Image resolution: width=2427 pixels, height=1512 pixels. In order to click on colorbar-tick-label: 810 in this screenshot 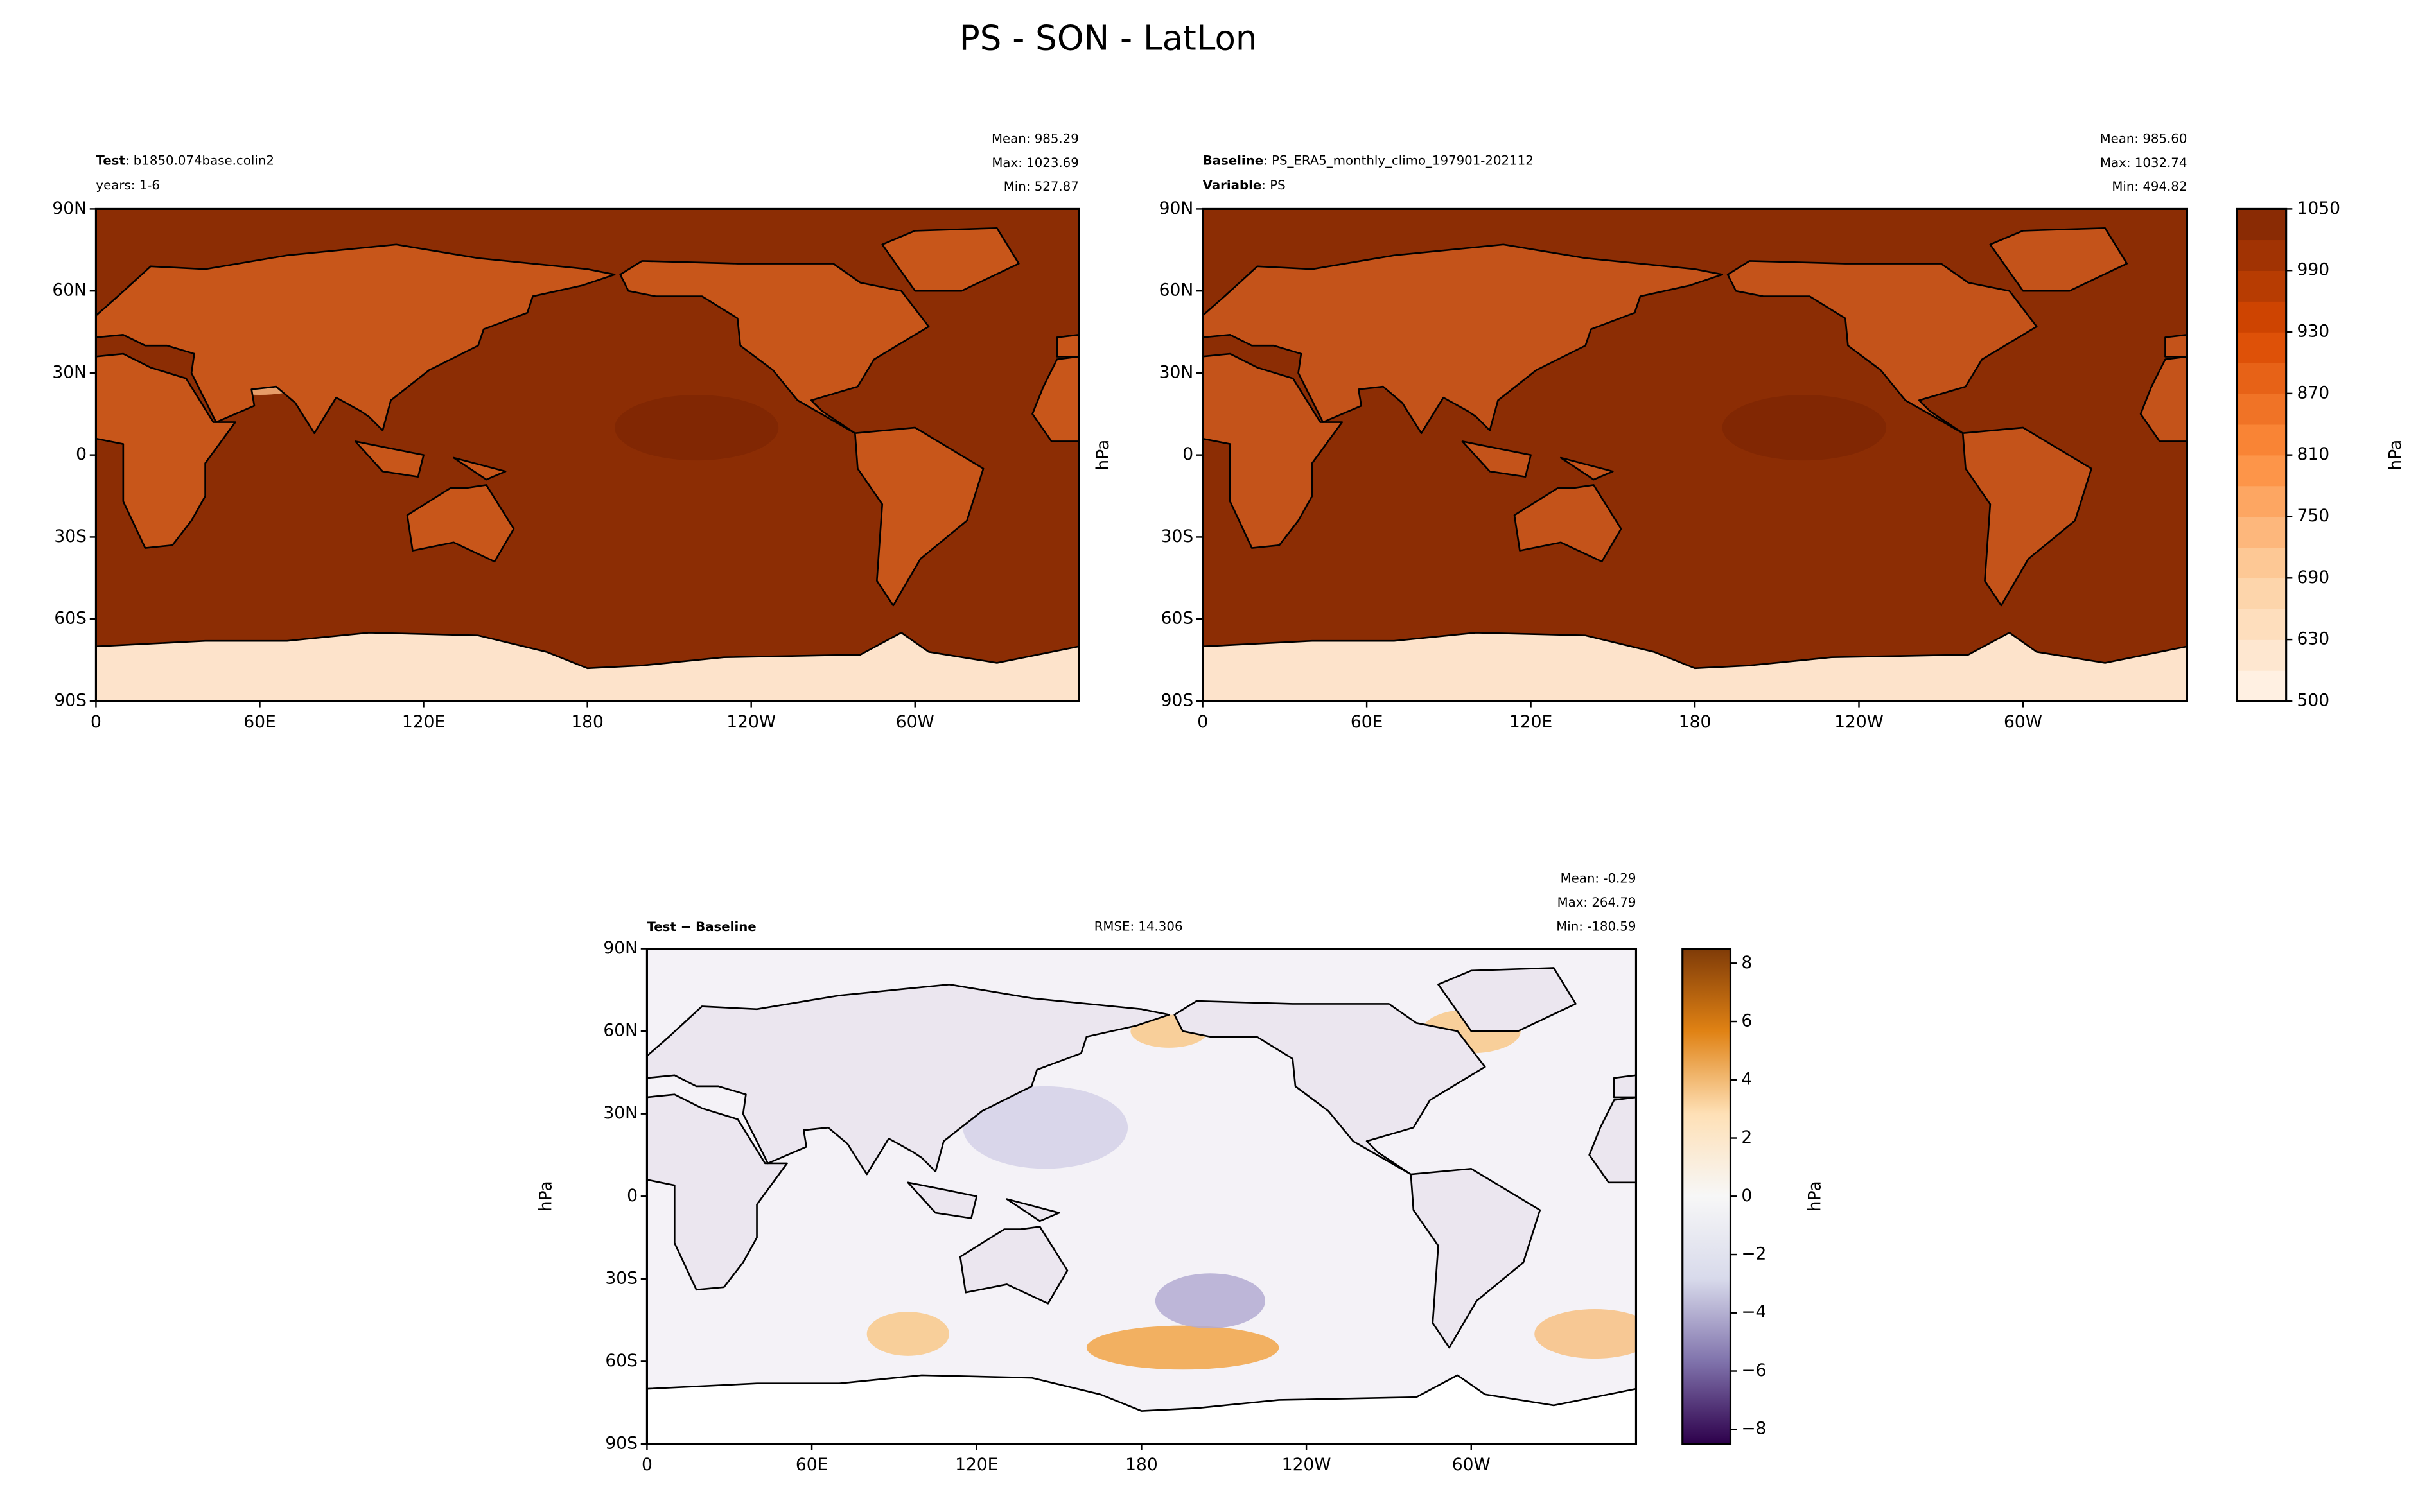, I will do `click(2313, 454)`.